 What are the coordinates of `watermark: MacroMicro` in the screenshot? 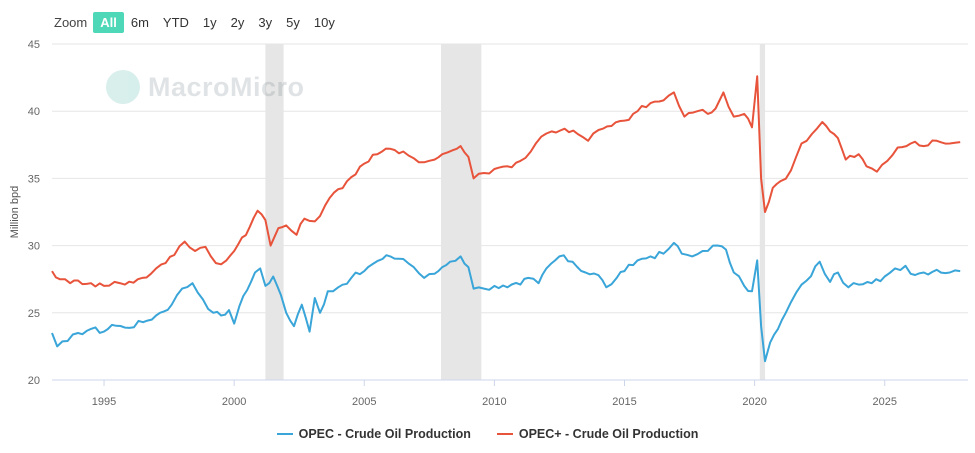 It's located at (205, 87).